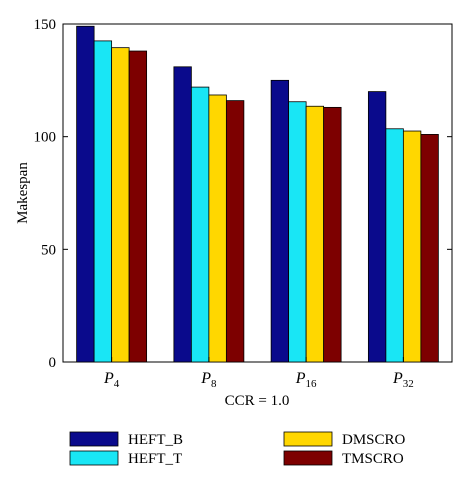 The height and width of the screenshot is (485, 474). I want to click on y-tick-label: 100, so click(45, 138).